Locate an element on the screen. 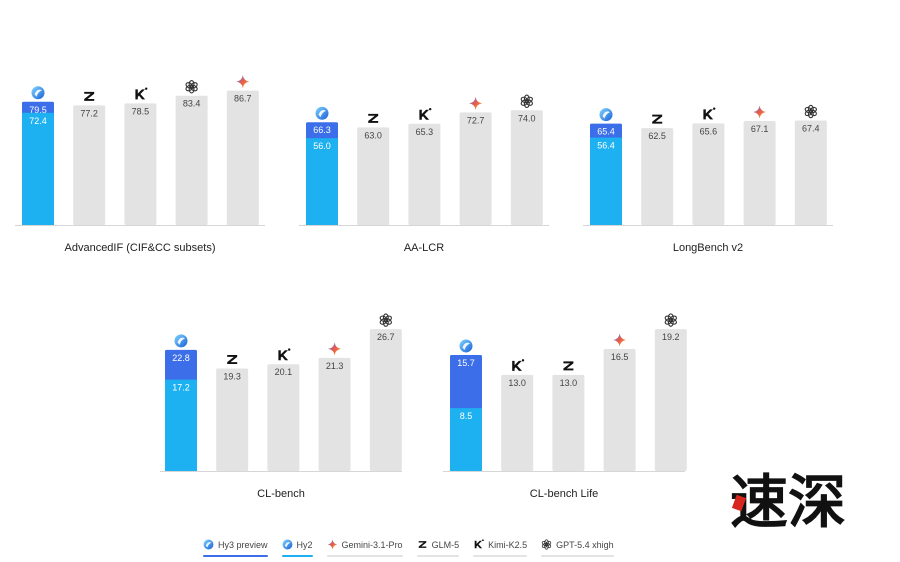 Image resolution: width=900 pixels, height=562 pixels. legend-label: Kimi-K2.5 is located at coordinates (508, 544).